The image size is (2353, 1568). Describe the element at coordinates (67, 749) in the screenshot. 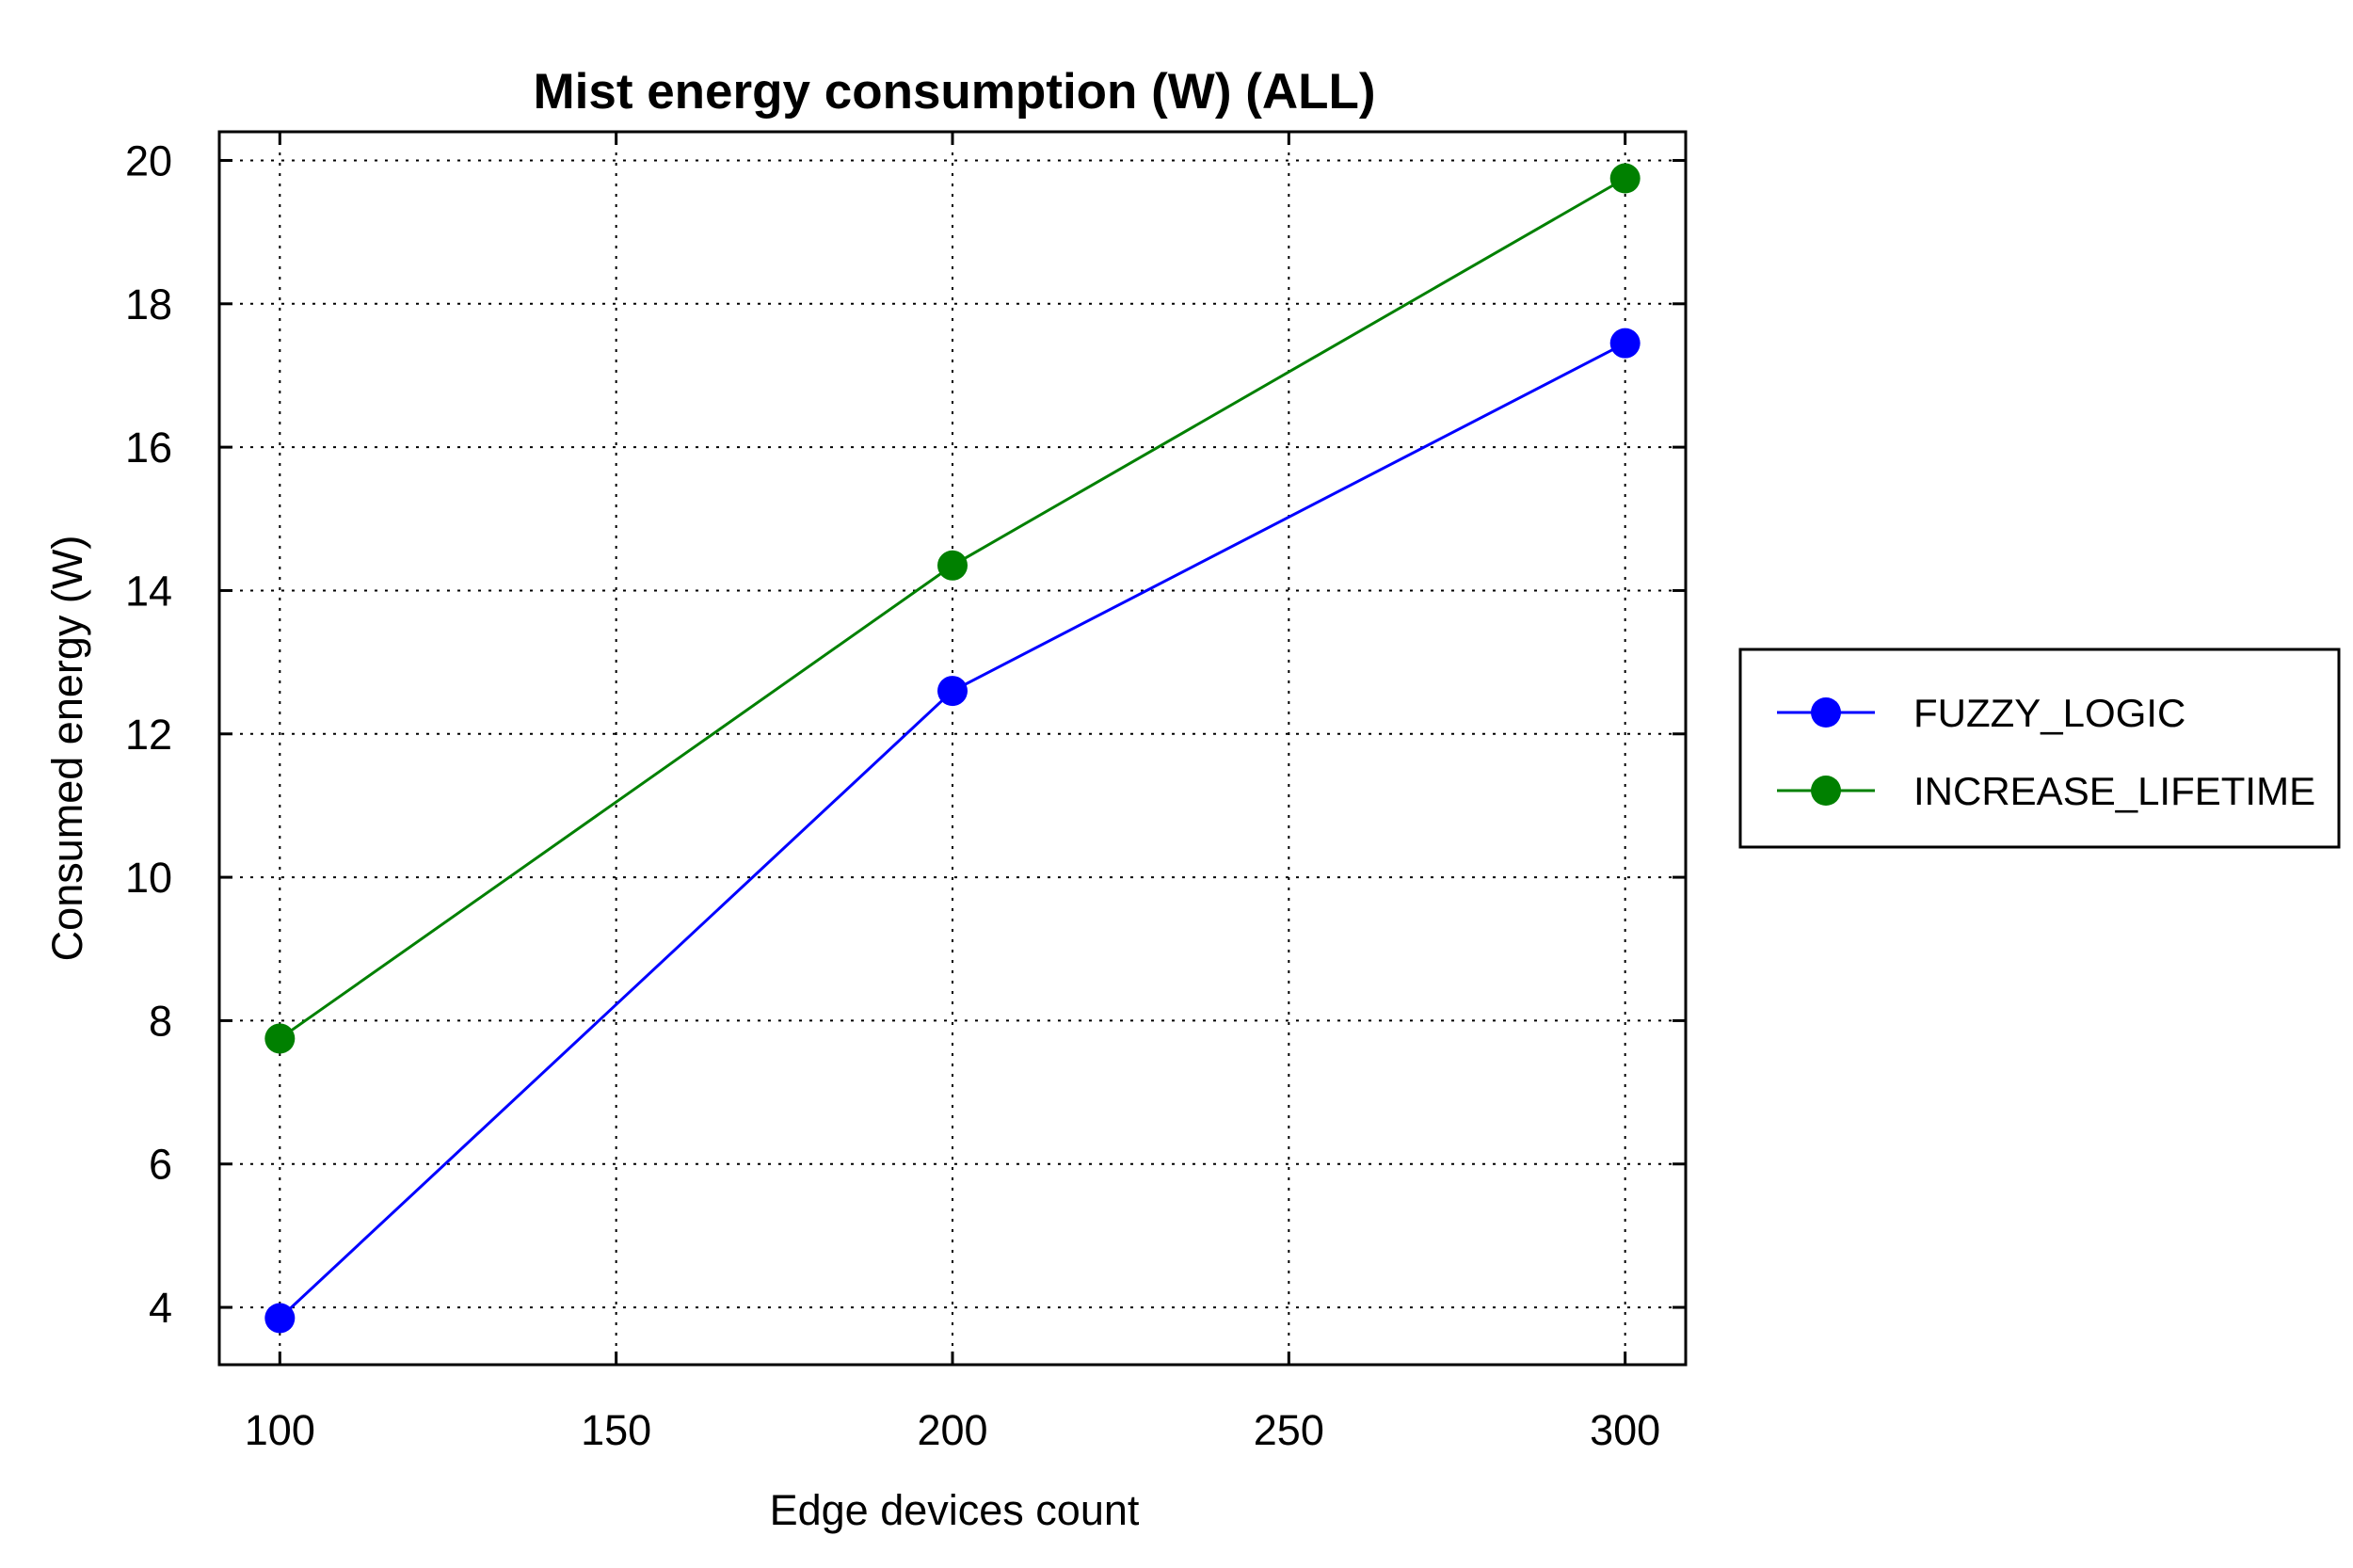

I see `y-axis-label: Consumed energy (W)` at that location.